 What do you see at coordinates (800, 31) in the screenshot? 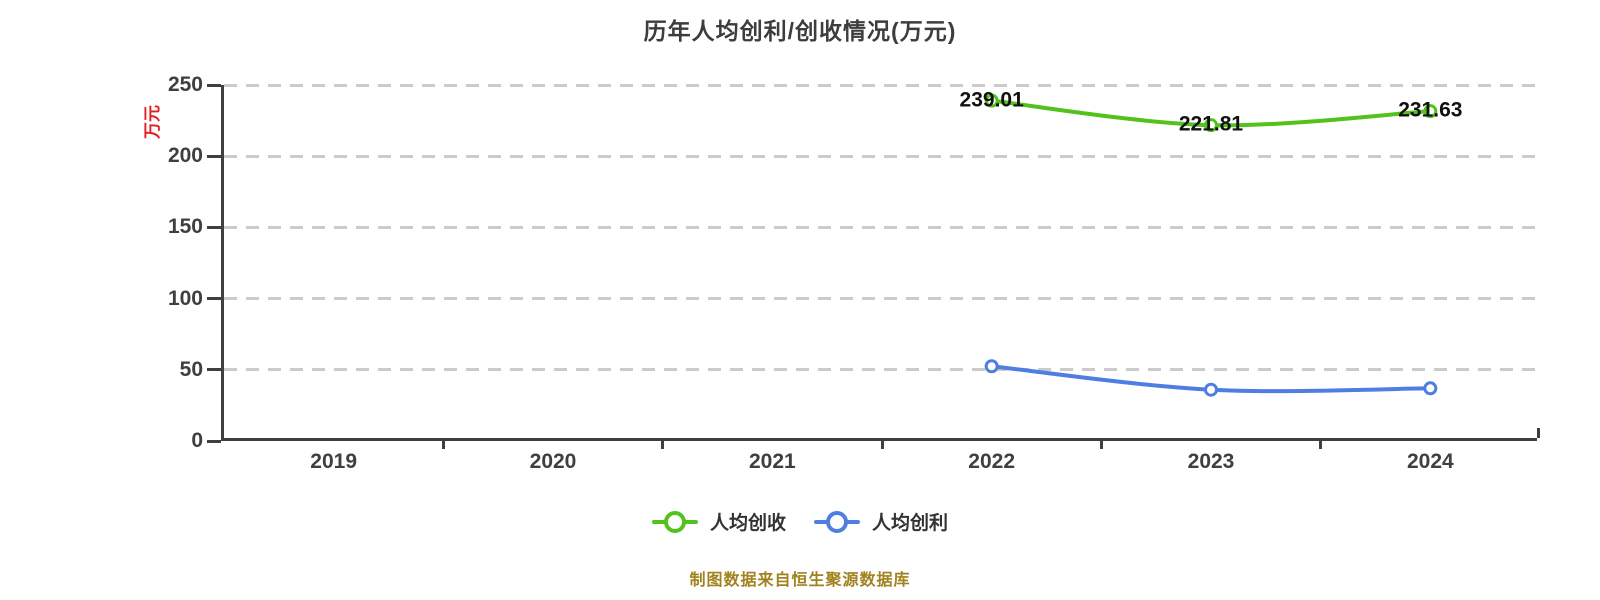
I see `chart-title: 历年人均创利/创收情况(万元)` at bounding box center [800, 31].